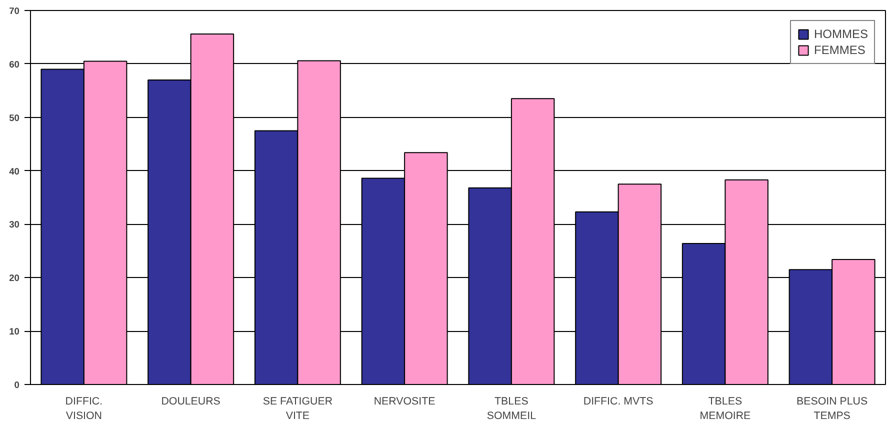 This screenshot has height=424, width=895. Describe the element at coordinates (725, 409) in the screenshot. I see `x-tick-label: TBLES MEMOIRE` at that location.